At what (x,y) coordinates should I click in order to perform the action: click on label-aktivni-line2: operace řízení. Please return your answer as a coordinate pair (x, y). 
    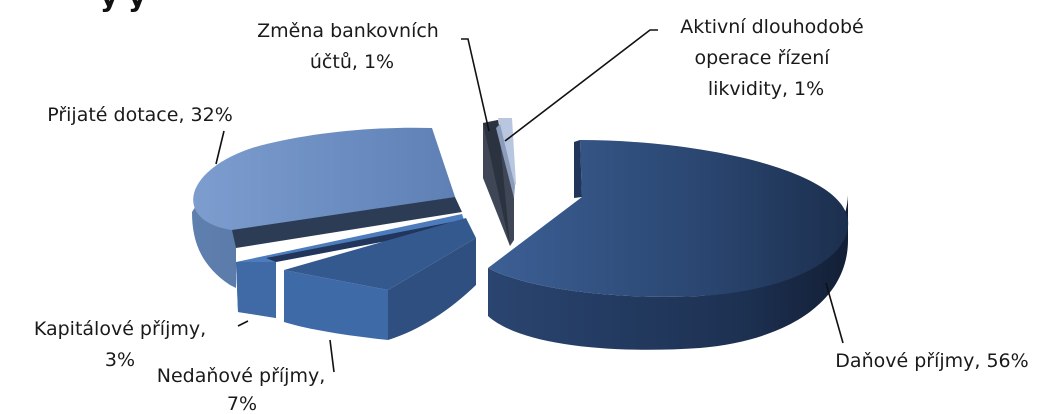
    Looking at the image, I should click on (762, 58).